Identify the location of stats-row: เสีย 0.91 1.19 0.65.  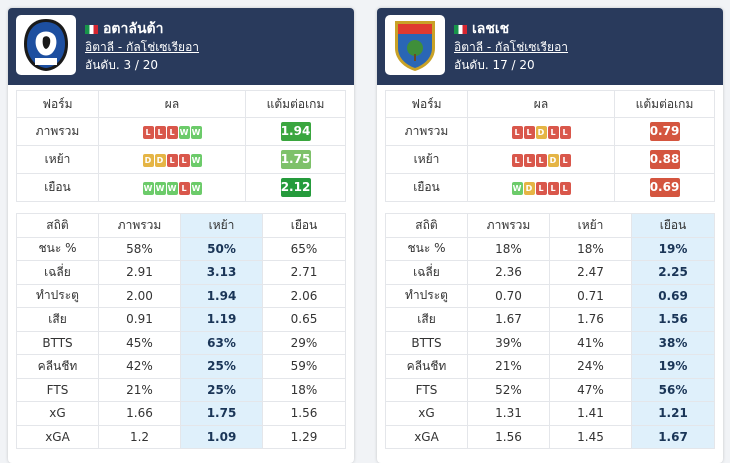
(181, 319).